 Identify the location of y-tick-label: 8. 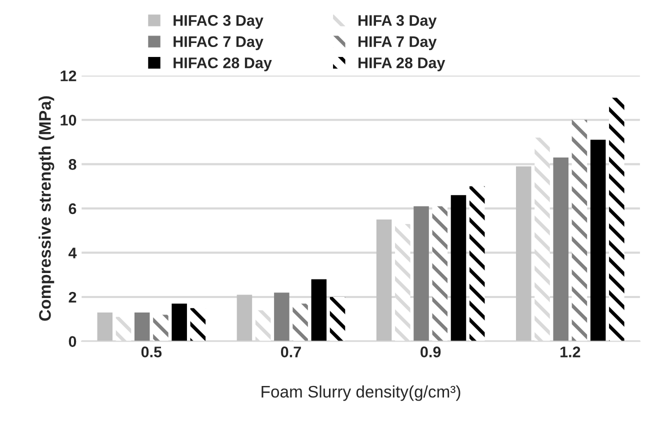
(72, 164).